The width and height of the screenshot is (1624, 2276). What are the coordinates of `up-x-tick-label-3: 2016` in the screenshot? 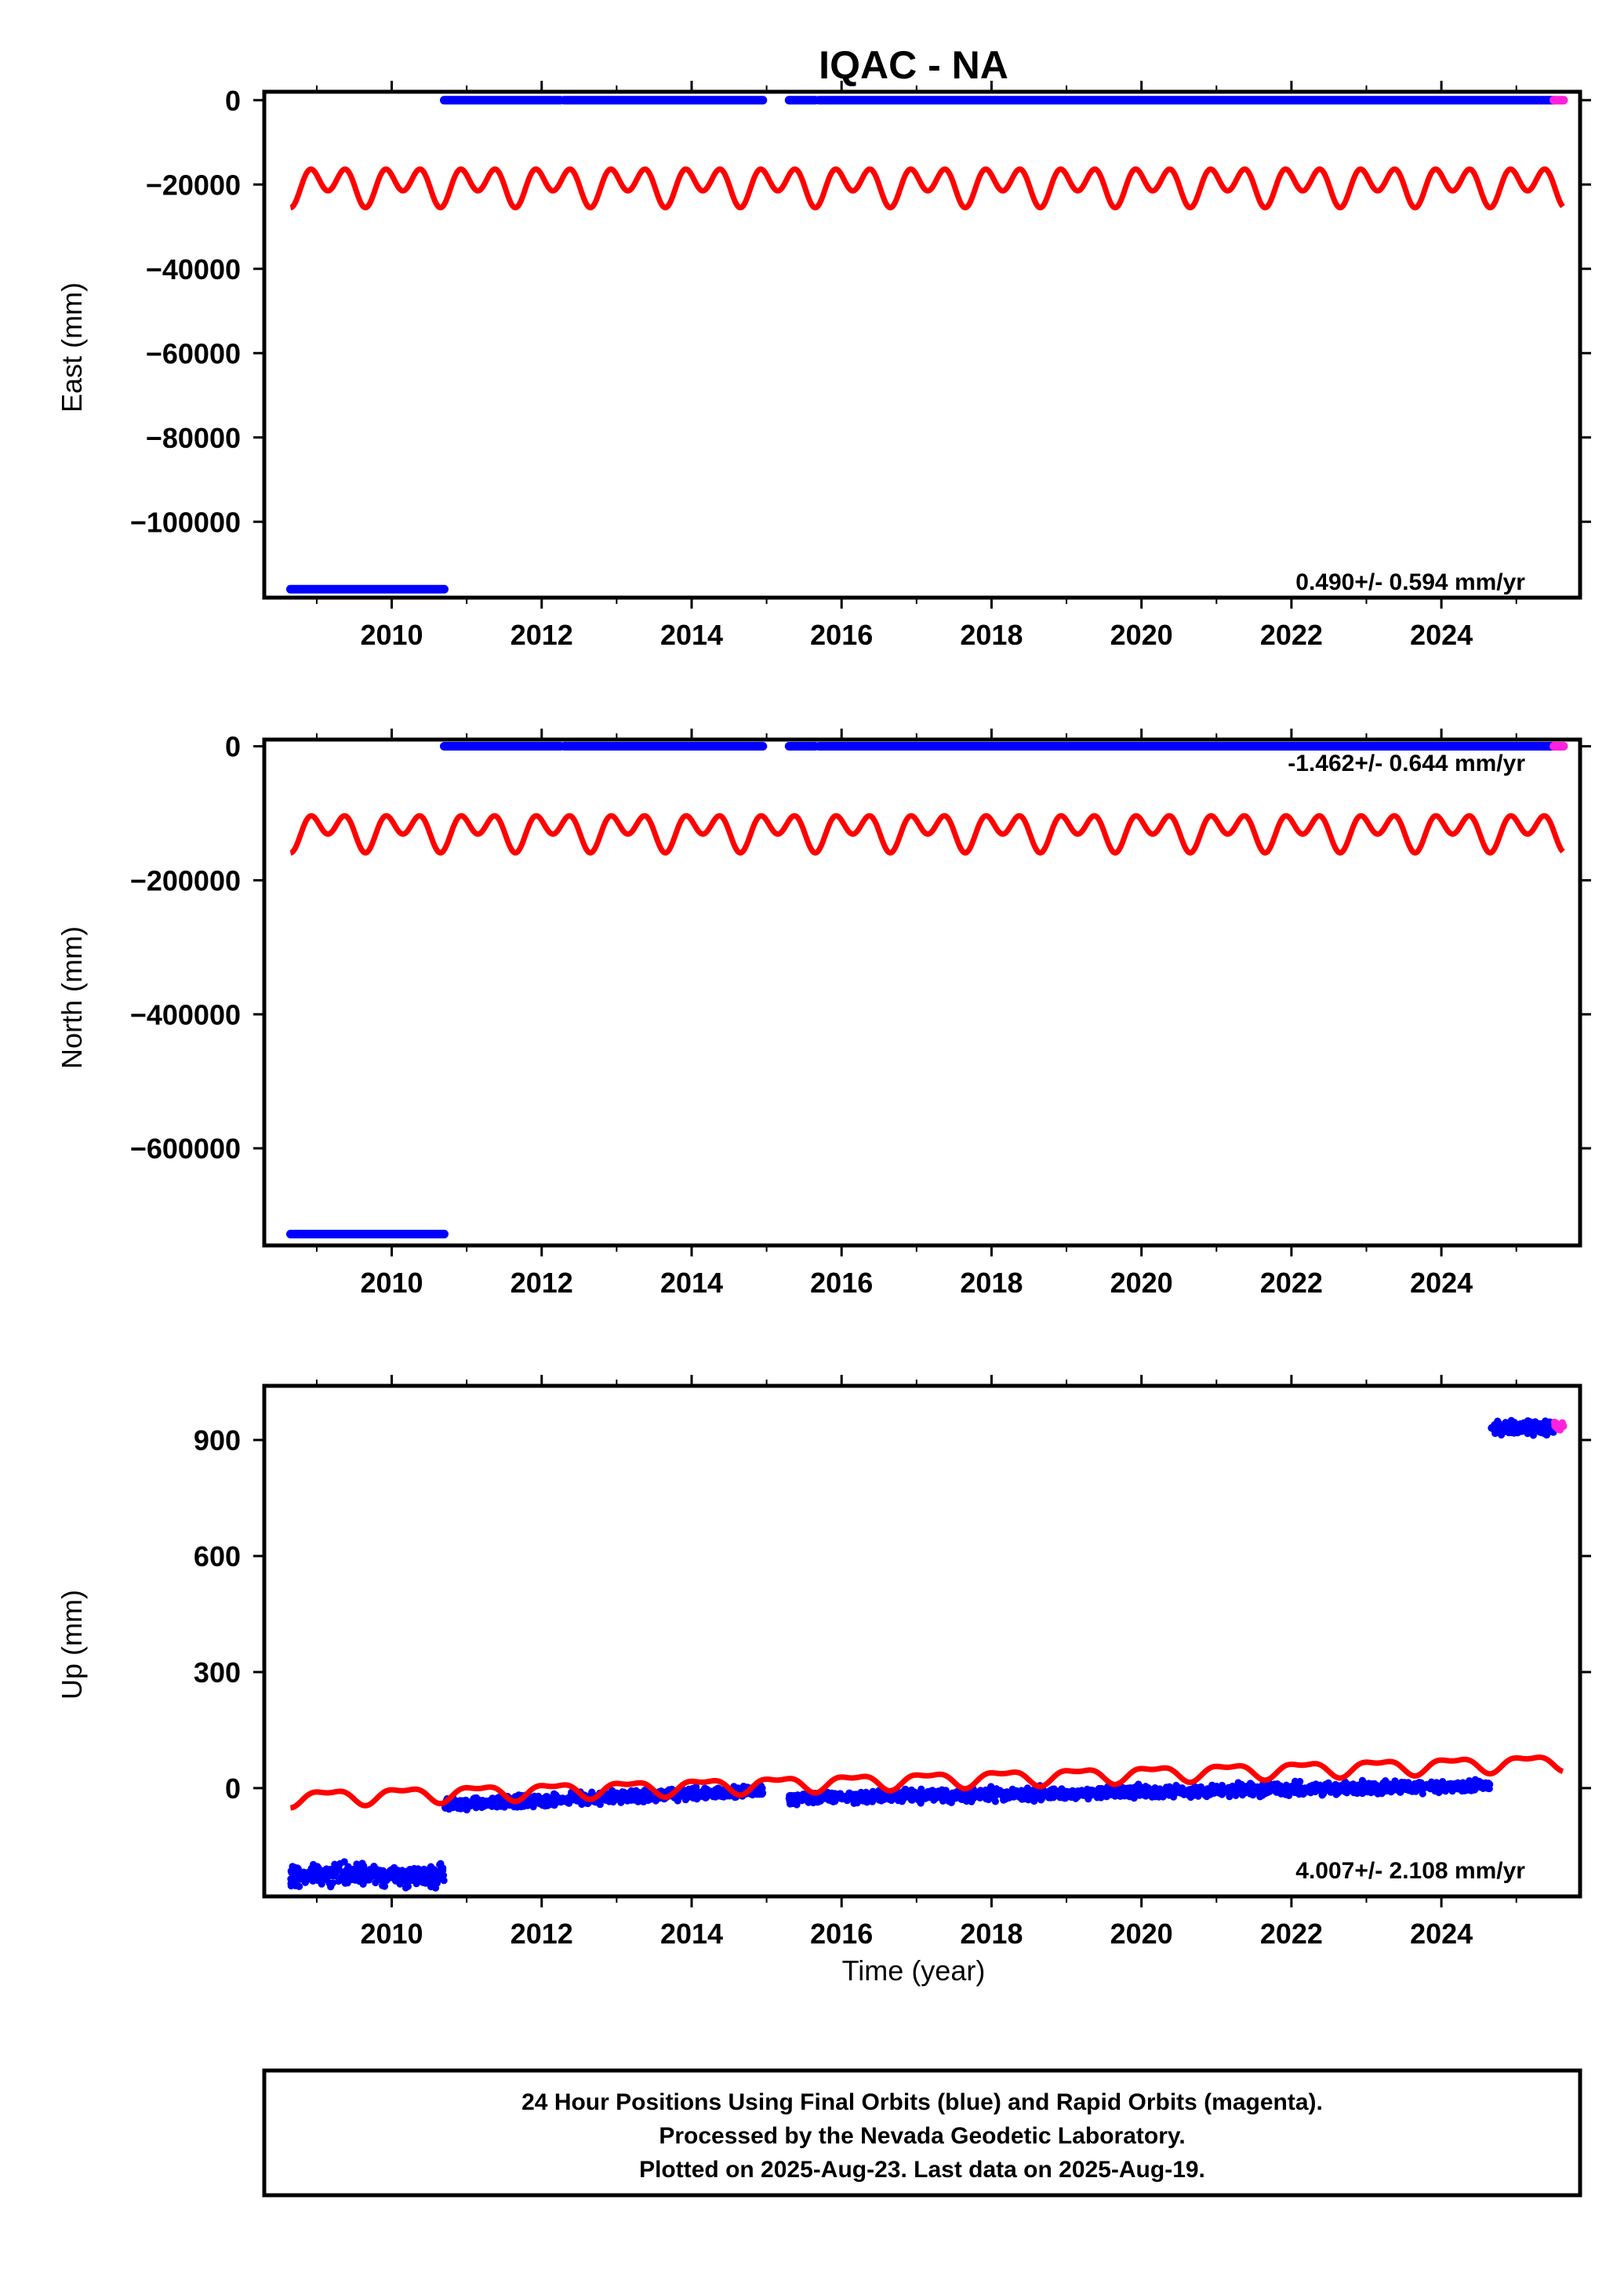 It's located at (842, 1934).